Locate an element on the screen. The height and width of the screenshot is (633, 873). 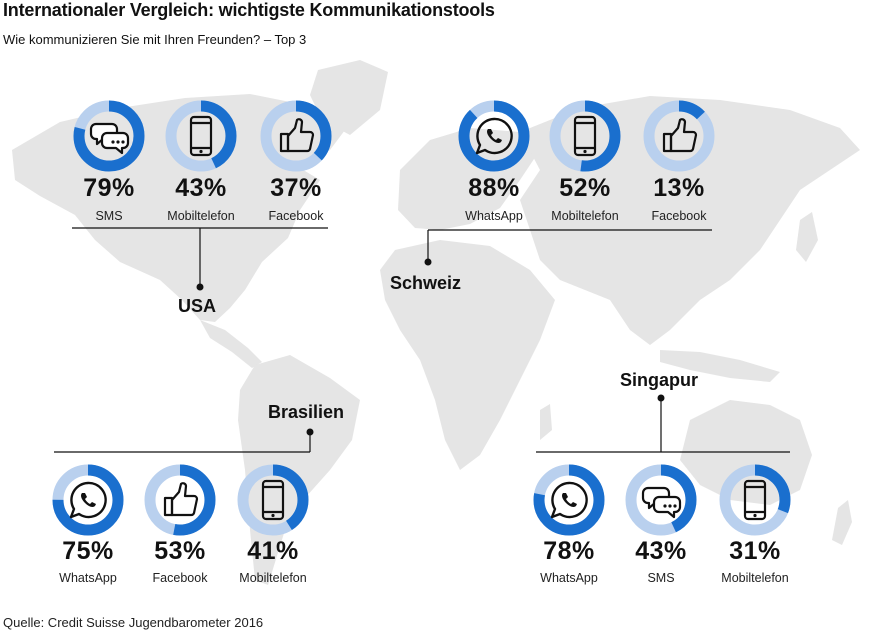
brasilien-facebook-percentage: 53% is located at coordinates (180, 551).